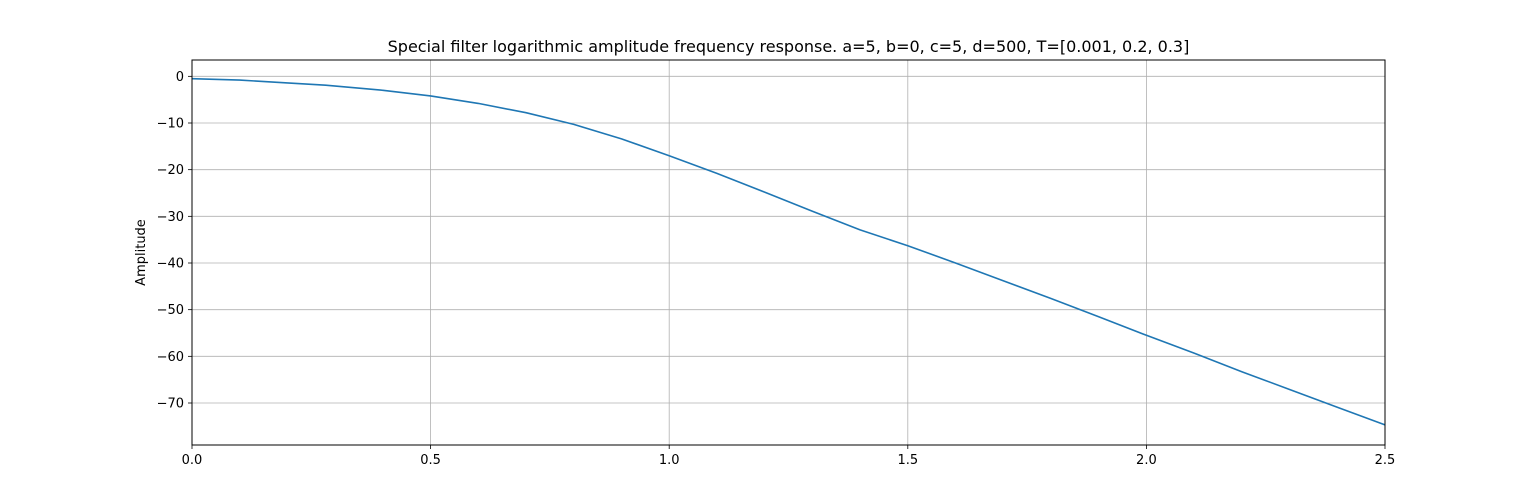 The width and height of the screenshot is (1539, 500). I want to click on y-tick-label: −20, so click(170, 170).